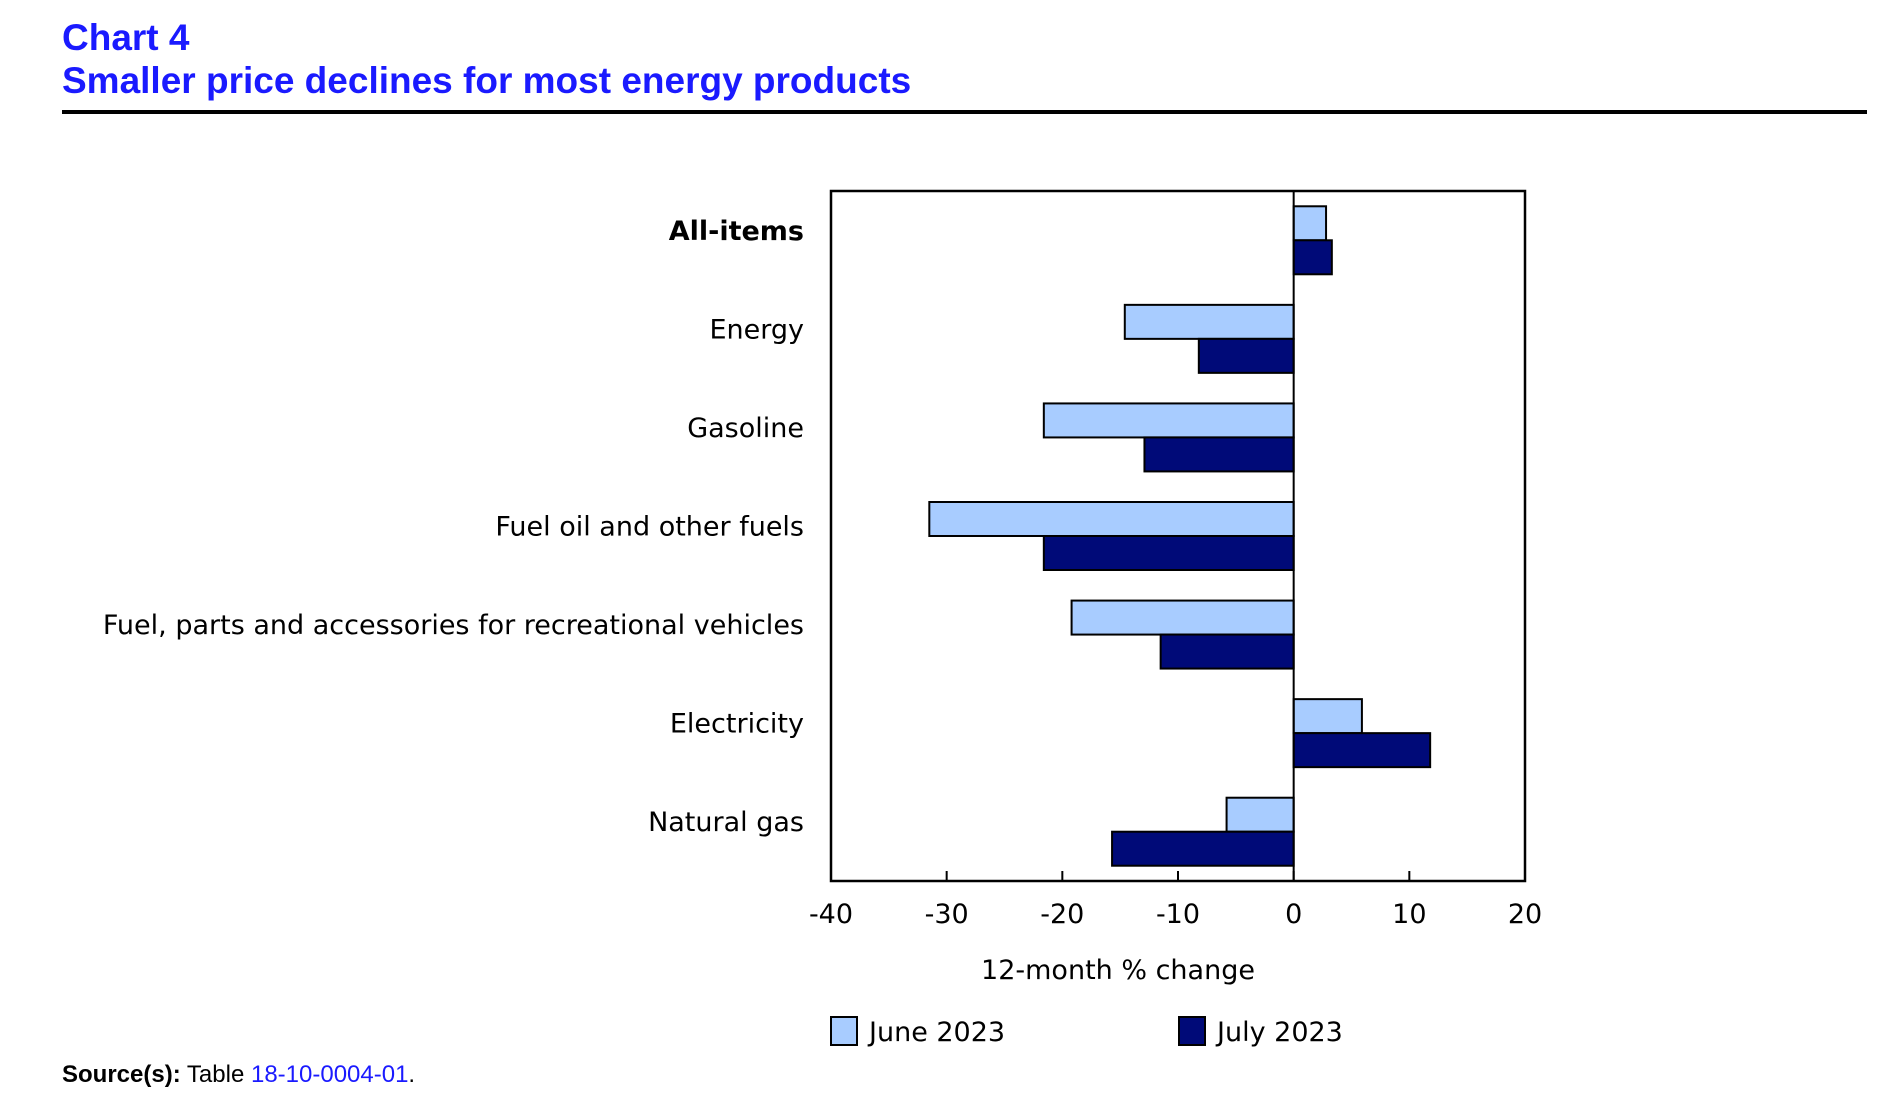  I want to click on bar-fuel-oil-and-other-fuels-june-2023, so click(1111, 519).